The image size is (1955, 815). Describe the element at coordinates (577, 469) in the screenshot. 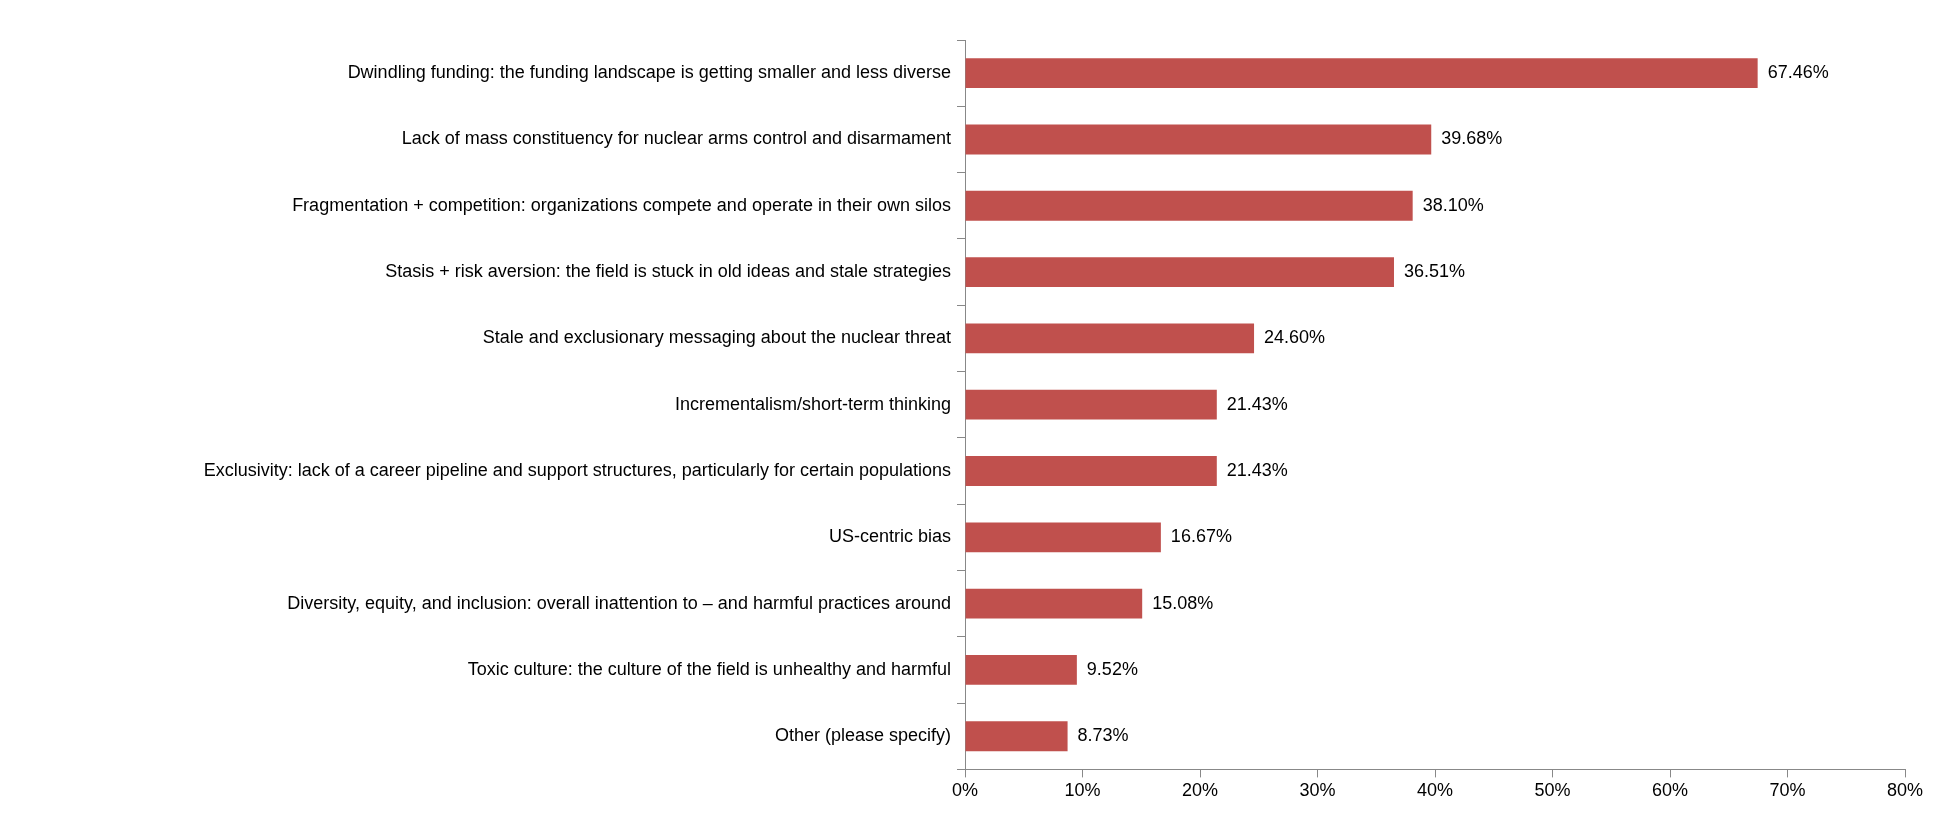

I see `y-tick-label: Exclusivity: lack of a career pipeline and support structures, particularly for certain populations` at that location.